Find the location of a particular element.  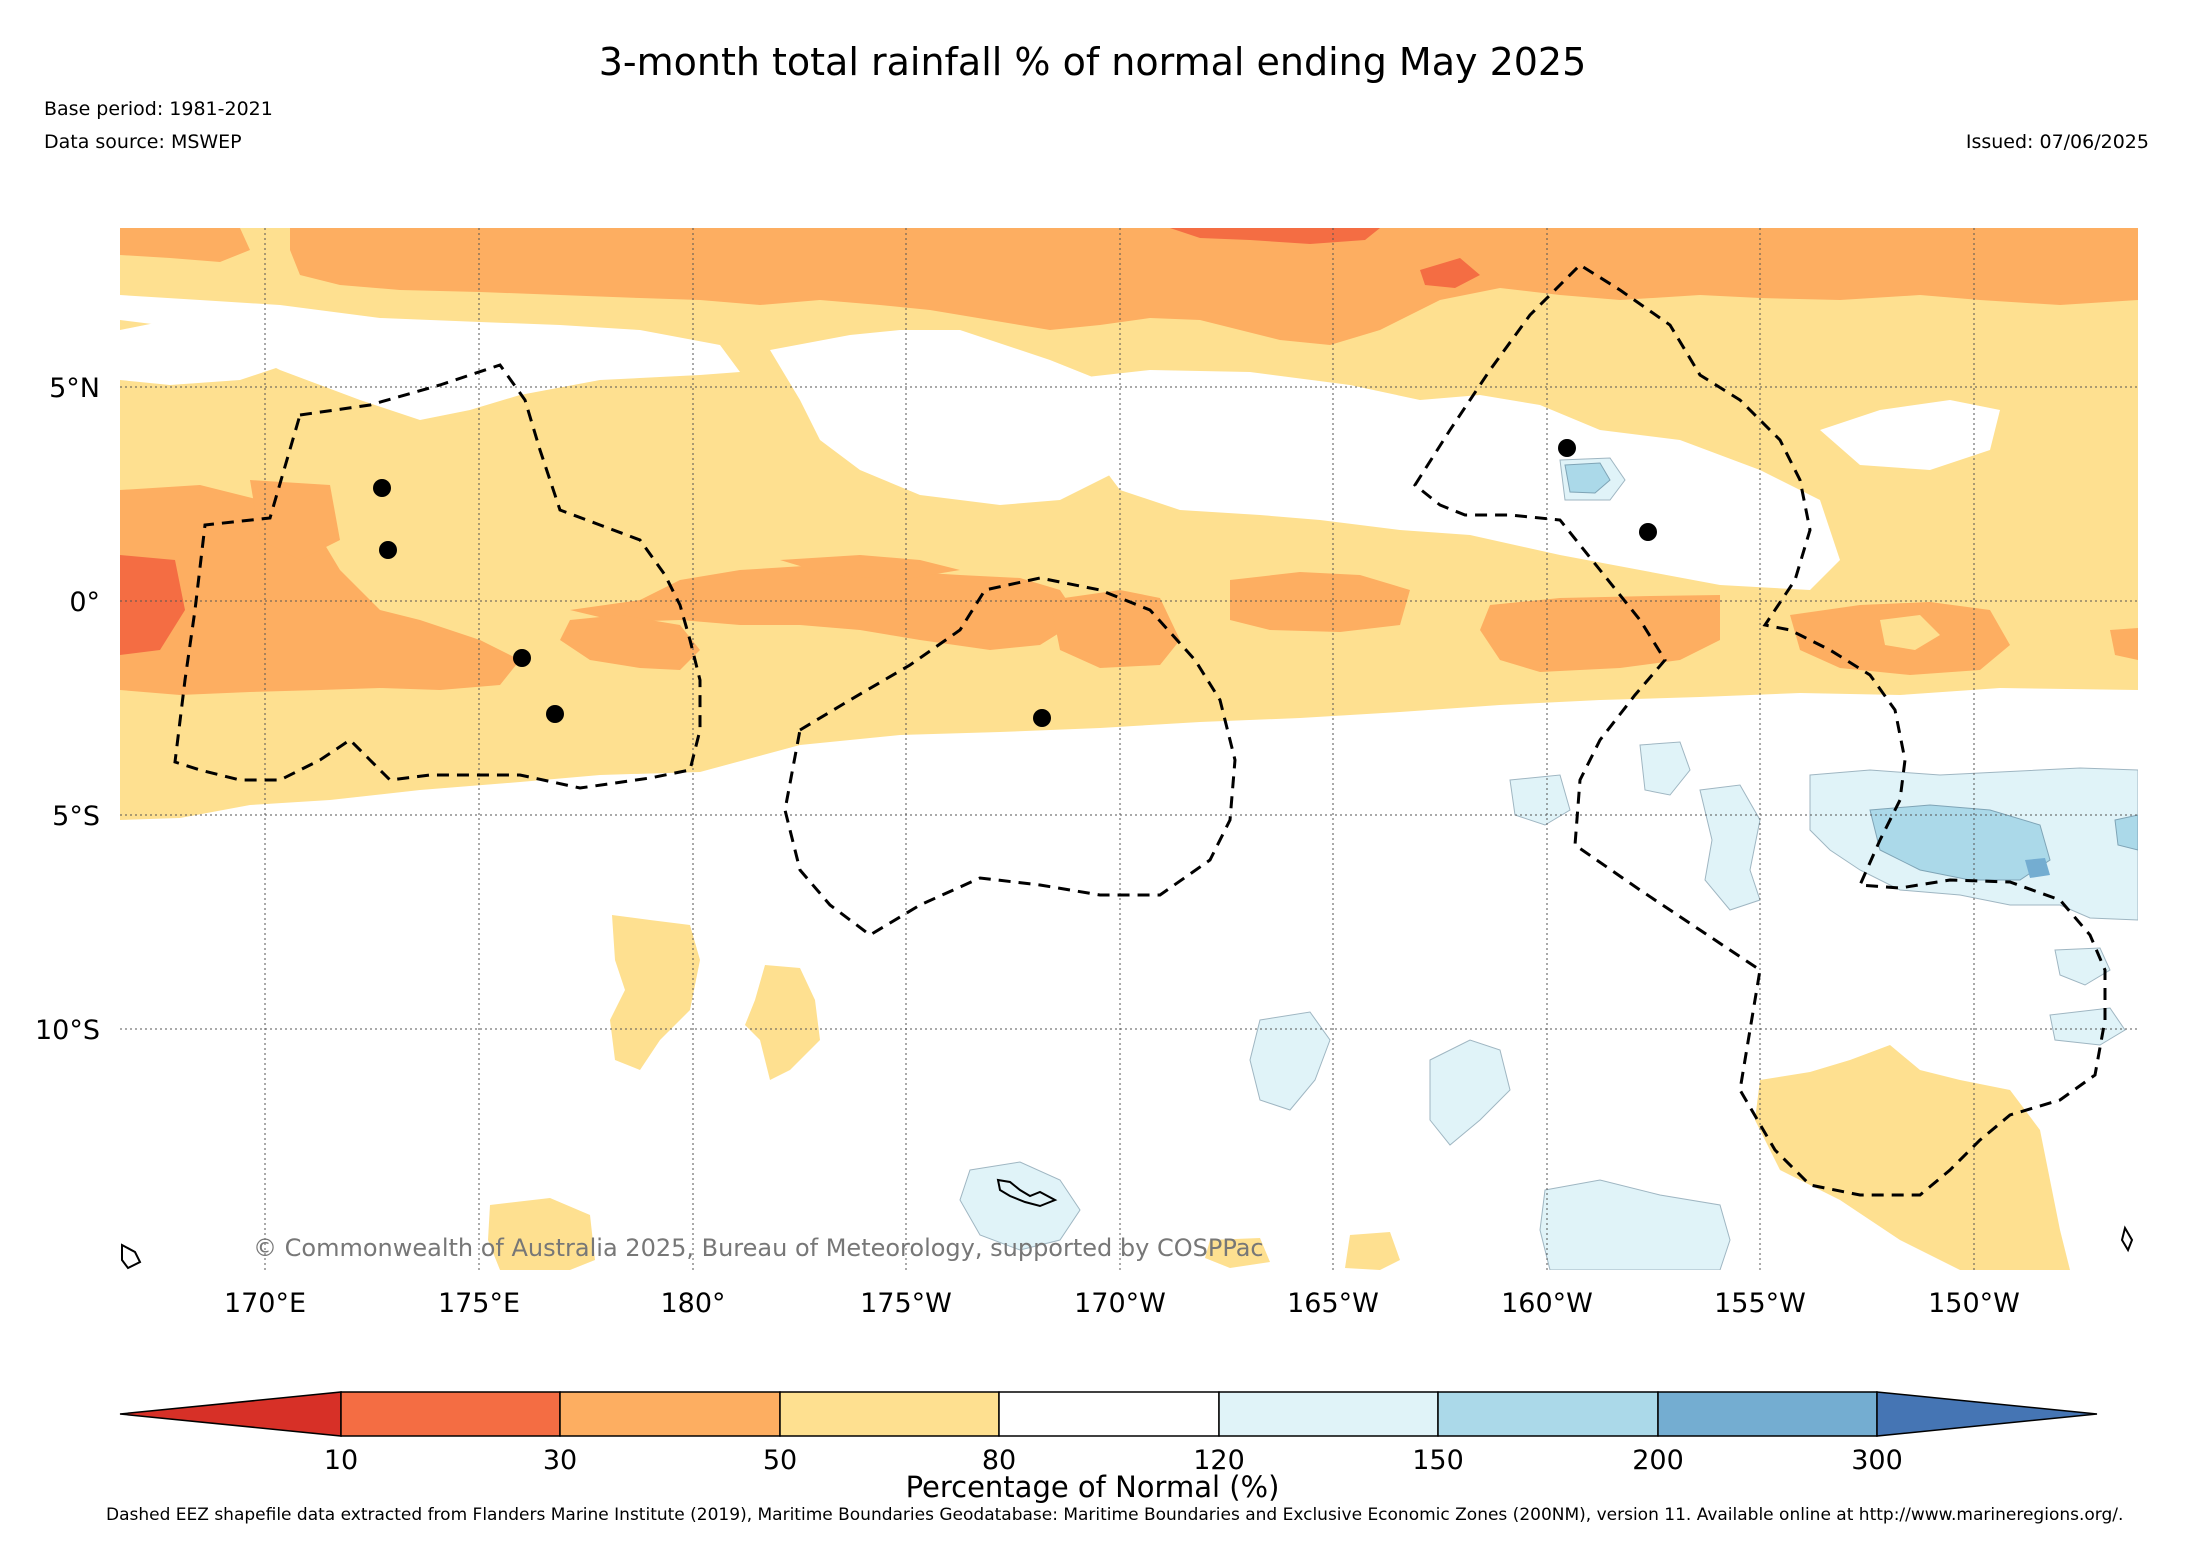

colorbar-tick-label: 80 is located at coordinates (999, 1460).